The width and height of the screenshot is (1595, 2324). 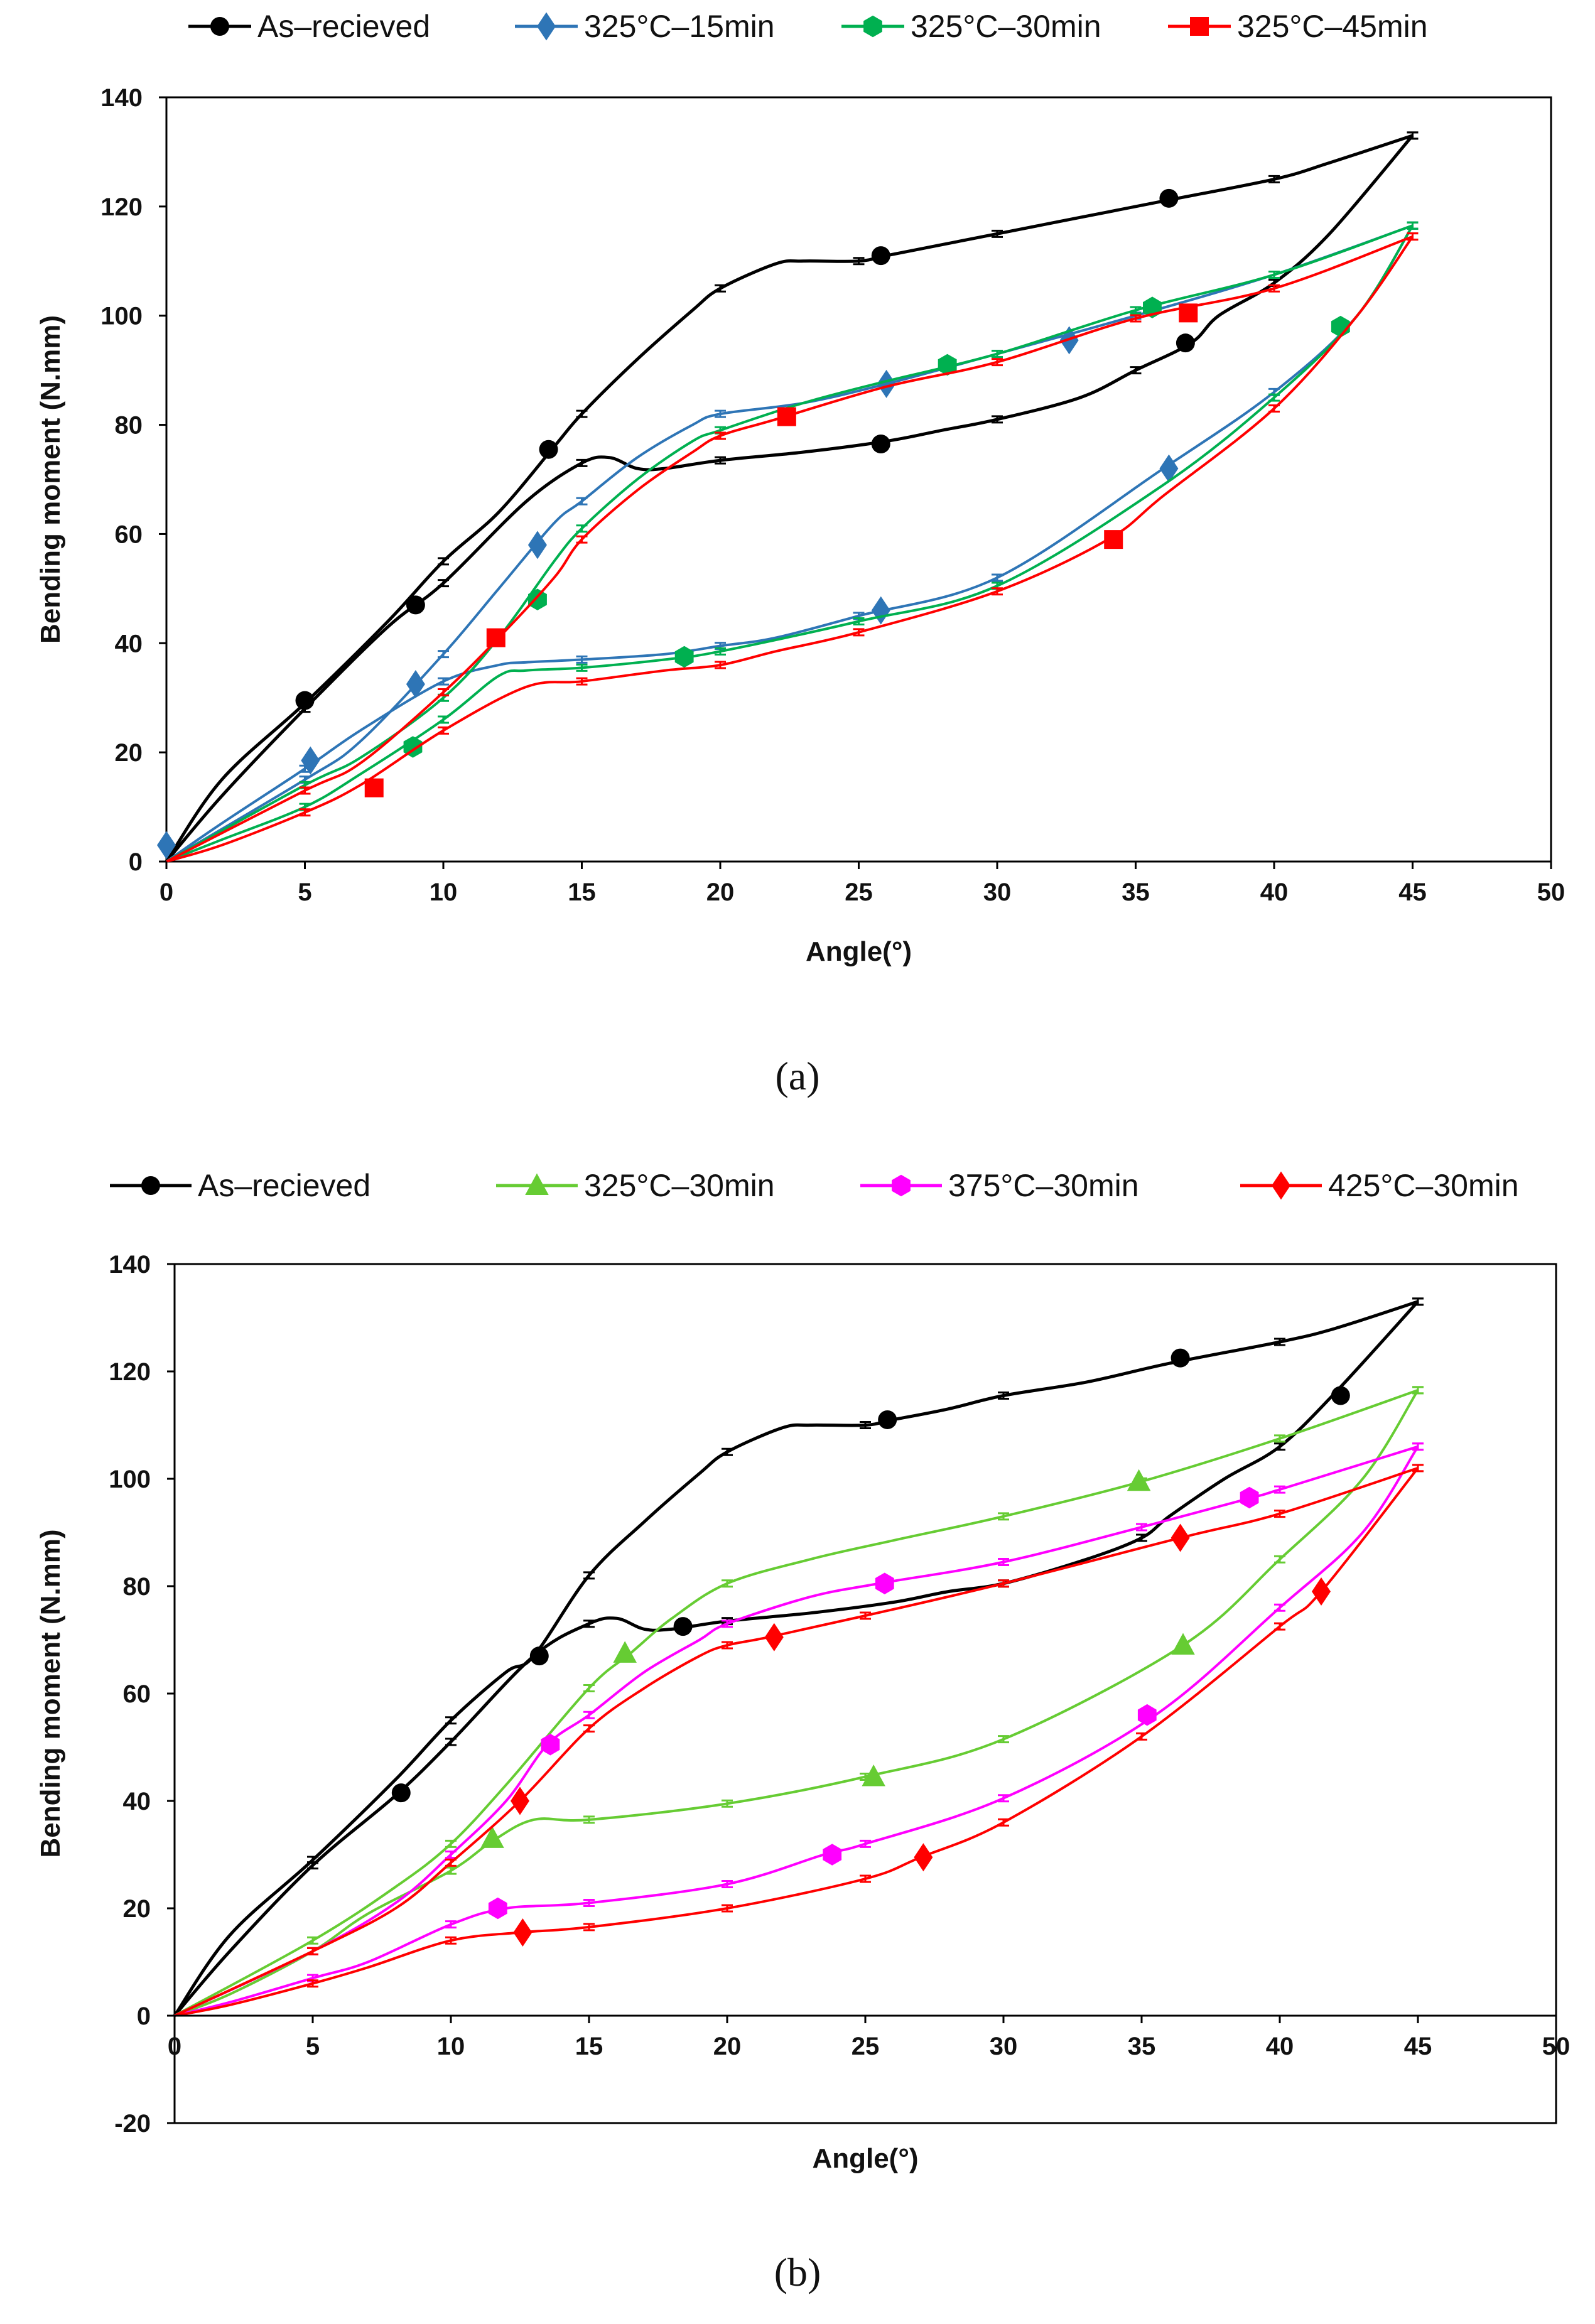 What do you see at coordinates (344, 26) in the screenshot?
I see `legend-label: As–recieved` at bounding box center [344, 26].